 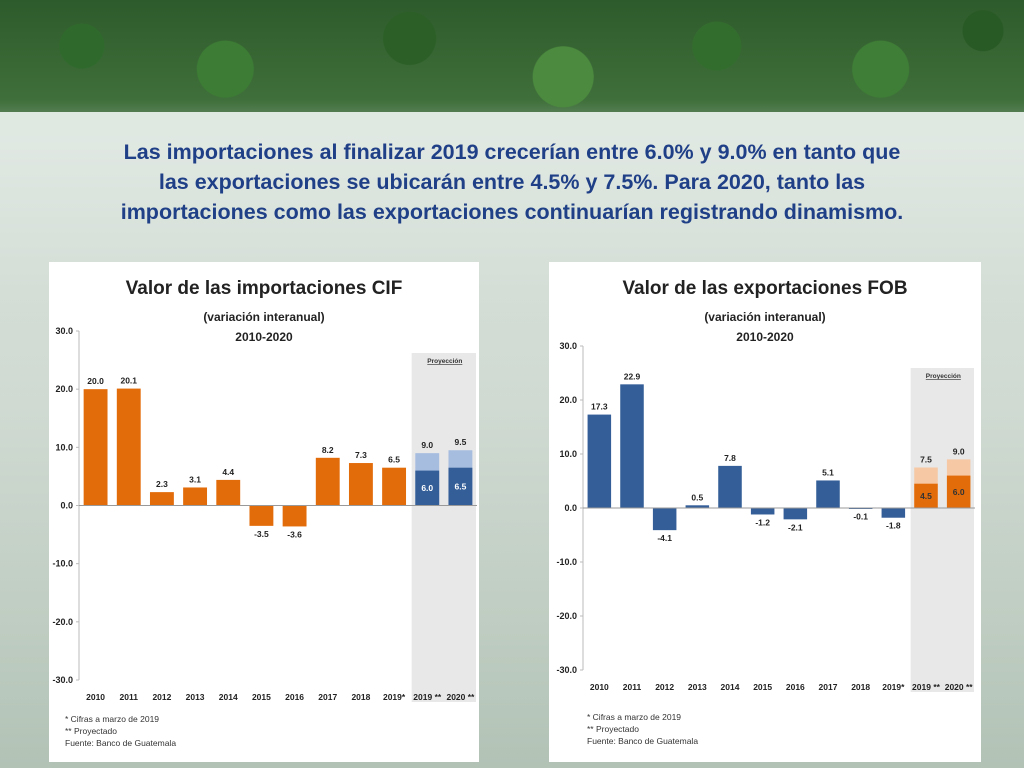 What do you see at coordinates (112, 719) in the screenshot?
I see `imports-footnote-1: * Cifras a marzo de 2019` at bounding box center [112, 719].